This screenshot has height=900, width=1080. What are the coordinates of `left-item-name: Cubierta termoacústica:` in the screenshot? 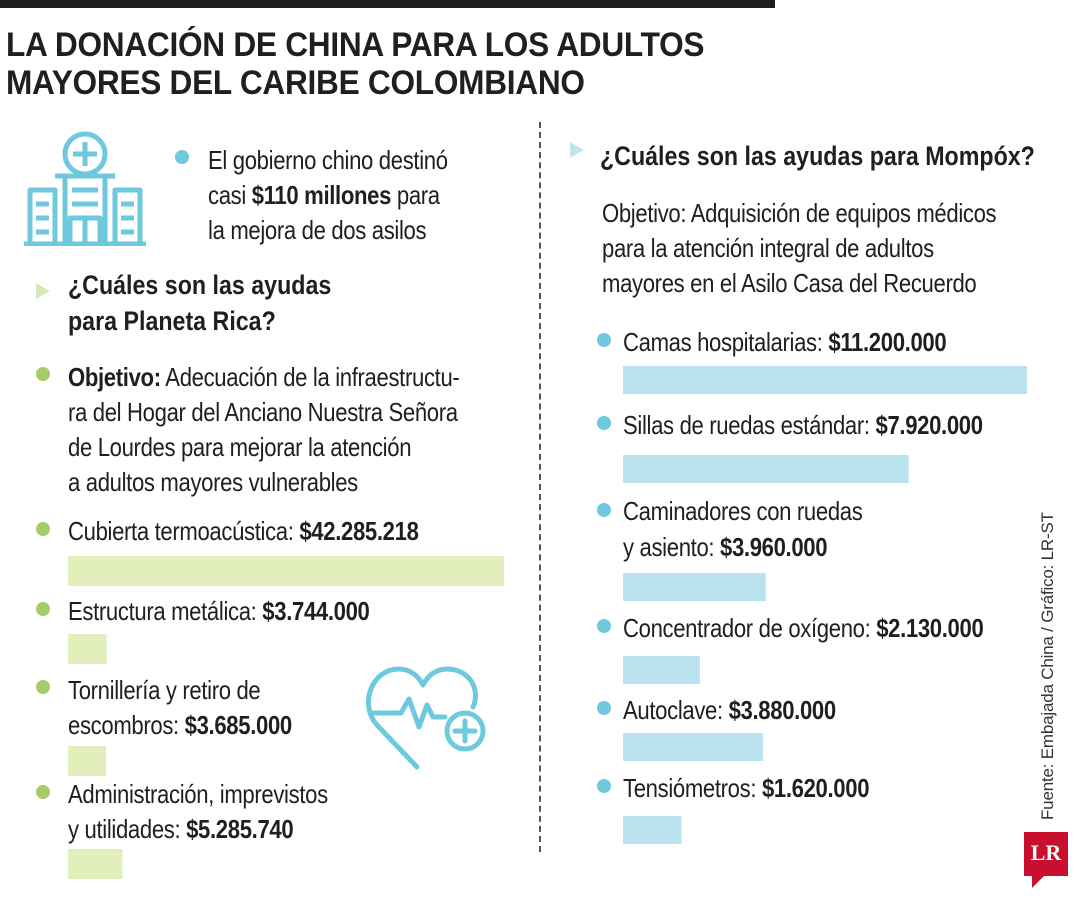 It's located at (184, 531).